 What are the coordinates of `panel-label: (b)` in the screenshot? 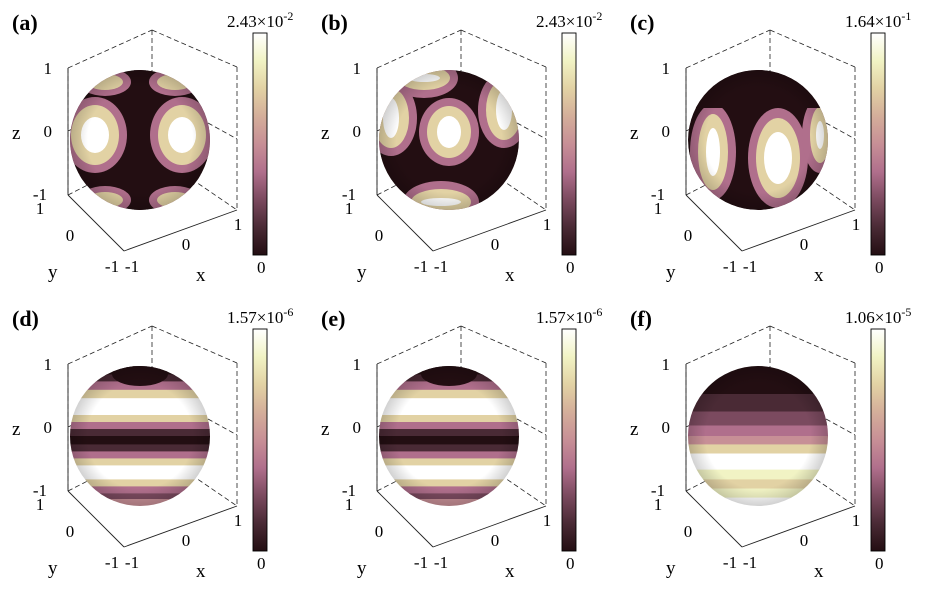 It's located at (334, 22).